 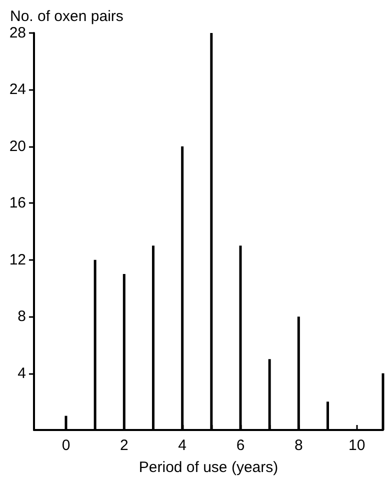 I want to click on x-tick-label: 10, so click(x=357, y=445).